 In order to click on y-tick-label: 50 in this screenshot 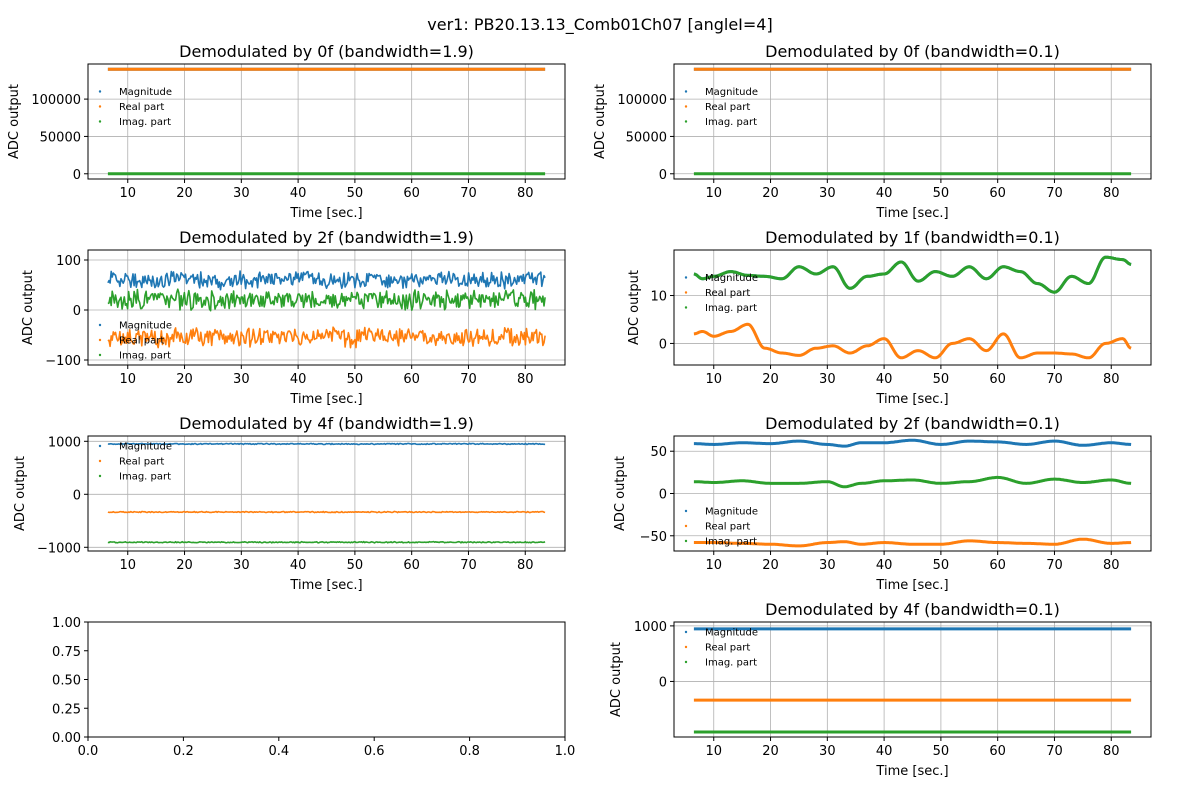, I will do `click(658, 452)`.